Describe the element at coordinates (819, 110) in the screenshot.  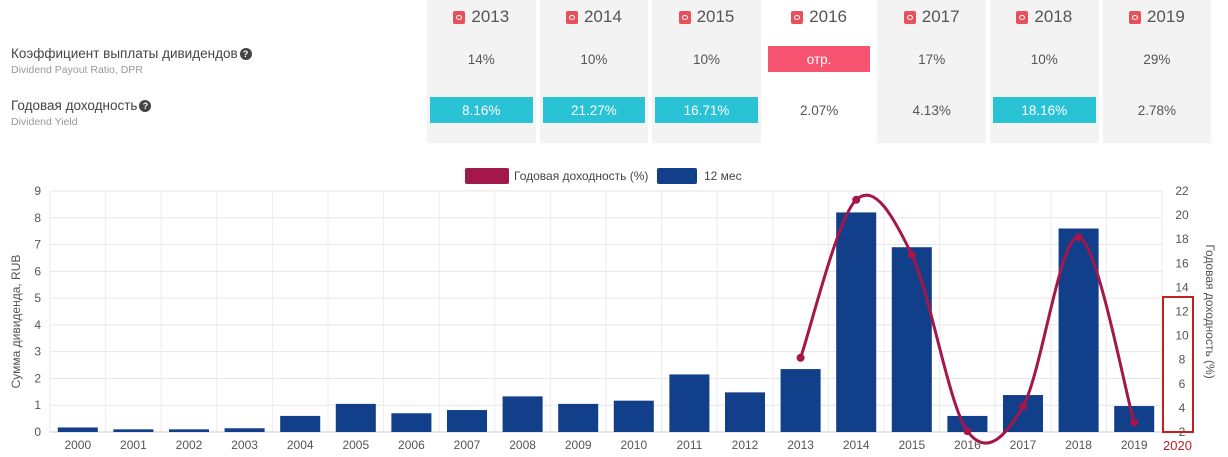
I see `dividend-yield-cell-2016: 2.07%` at that location.